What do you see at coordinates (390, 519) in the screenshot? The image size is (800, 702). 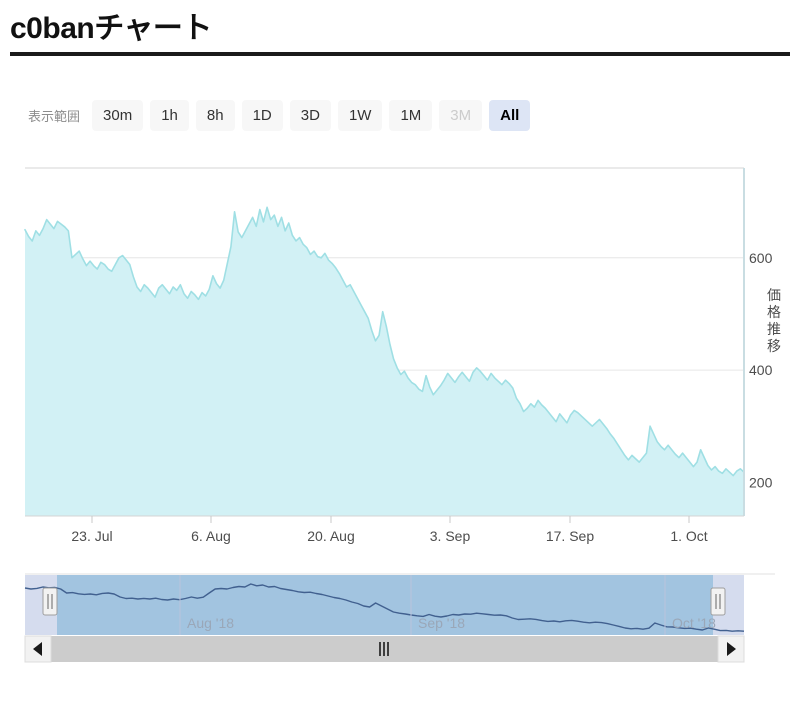 I see `x-axis-ticks` at bounding box center [390, 519].